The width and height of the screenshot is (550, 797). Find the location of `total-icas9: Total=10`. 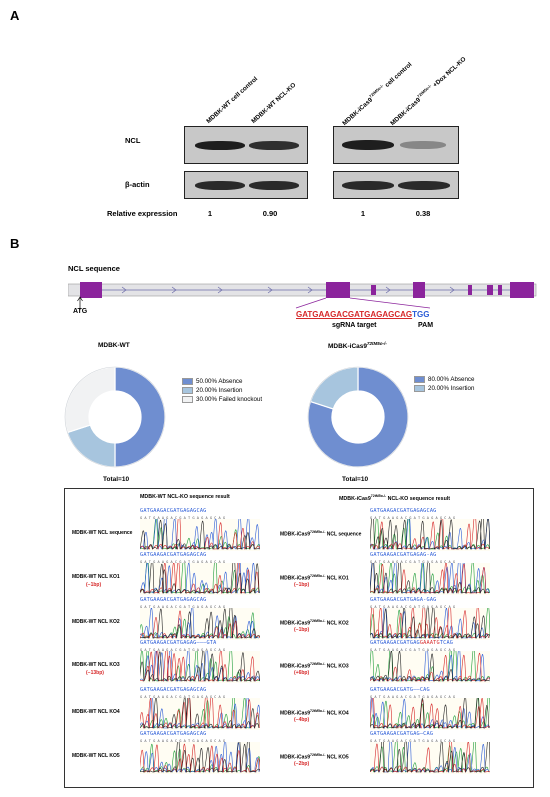

total-icas9: Total=10 is located at coordinates (355, 479).